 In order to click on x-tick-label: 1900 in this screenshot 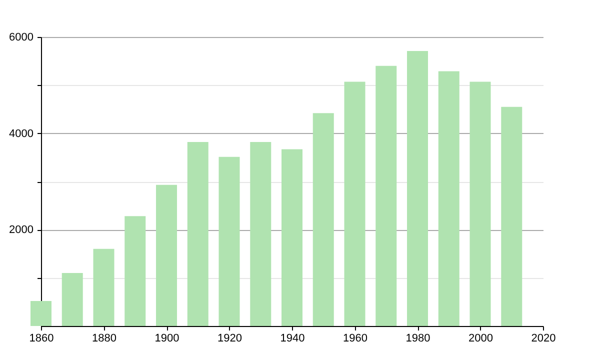, I will do `click(167, 338)`.